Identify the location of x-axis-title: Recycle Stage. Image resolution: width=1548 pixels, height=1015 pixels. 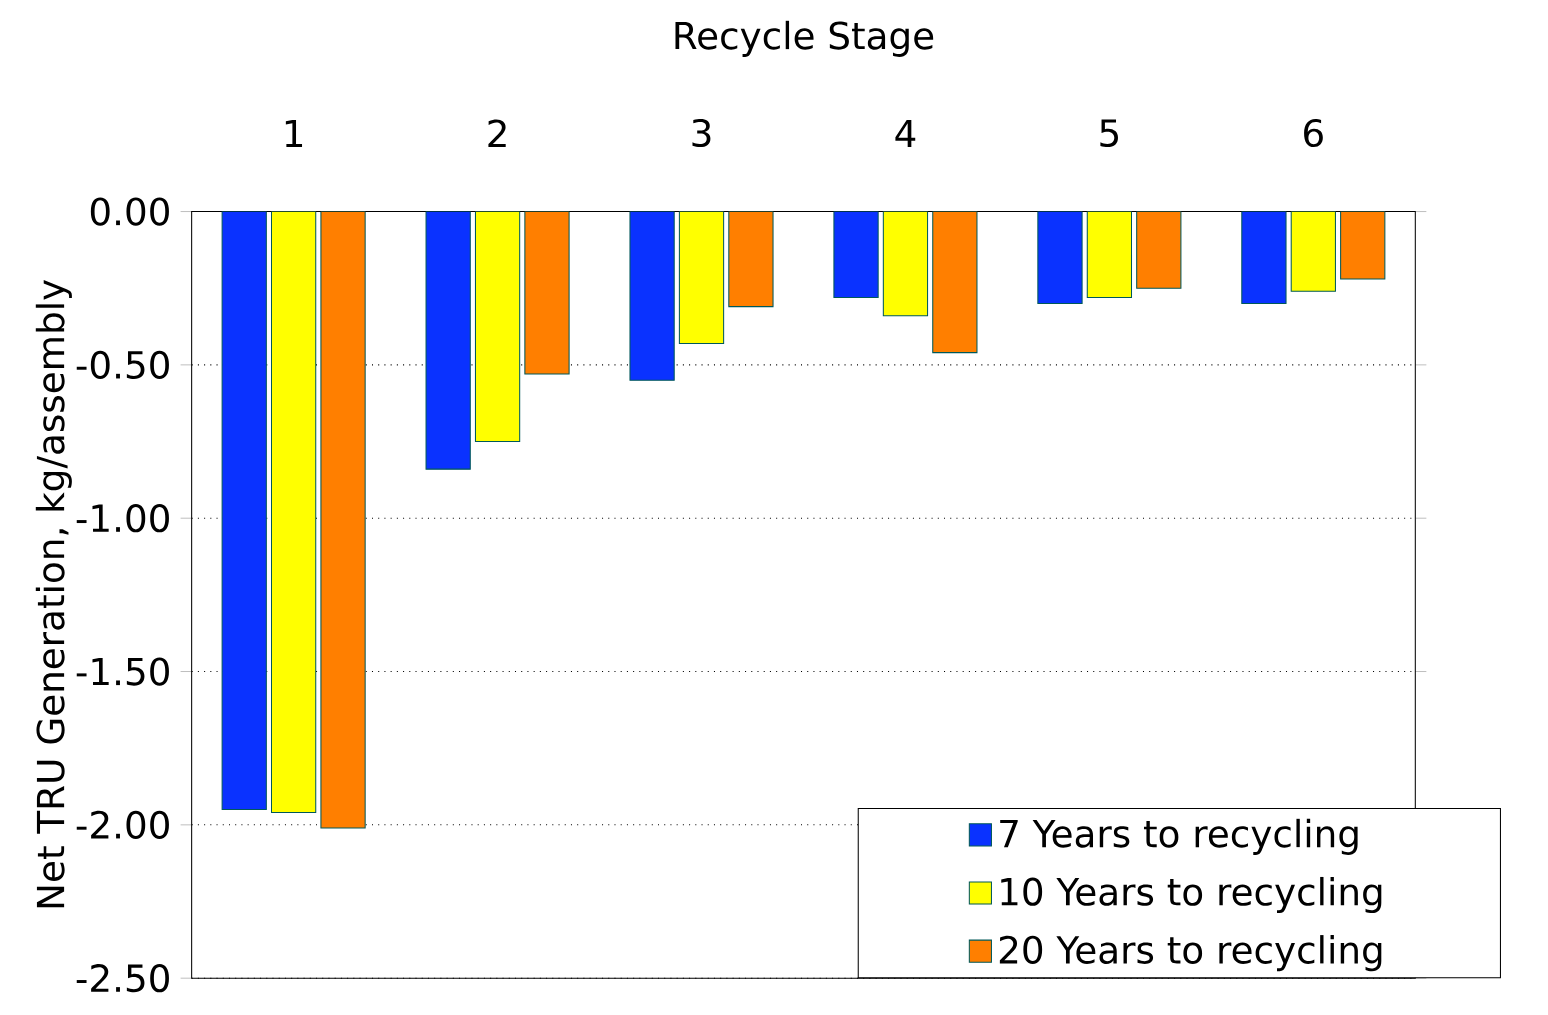
(804, 38).